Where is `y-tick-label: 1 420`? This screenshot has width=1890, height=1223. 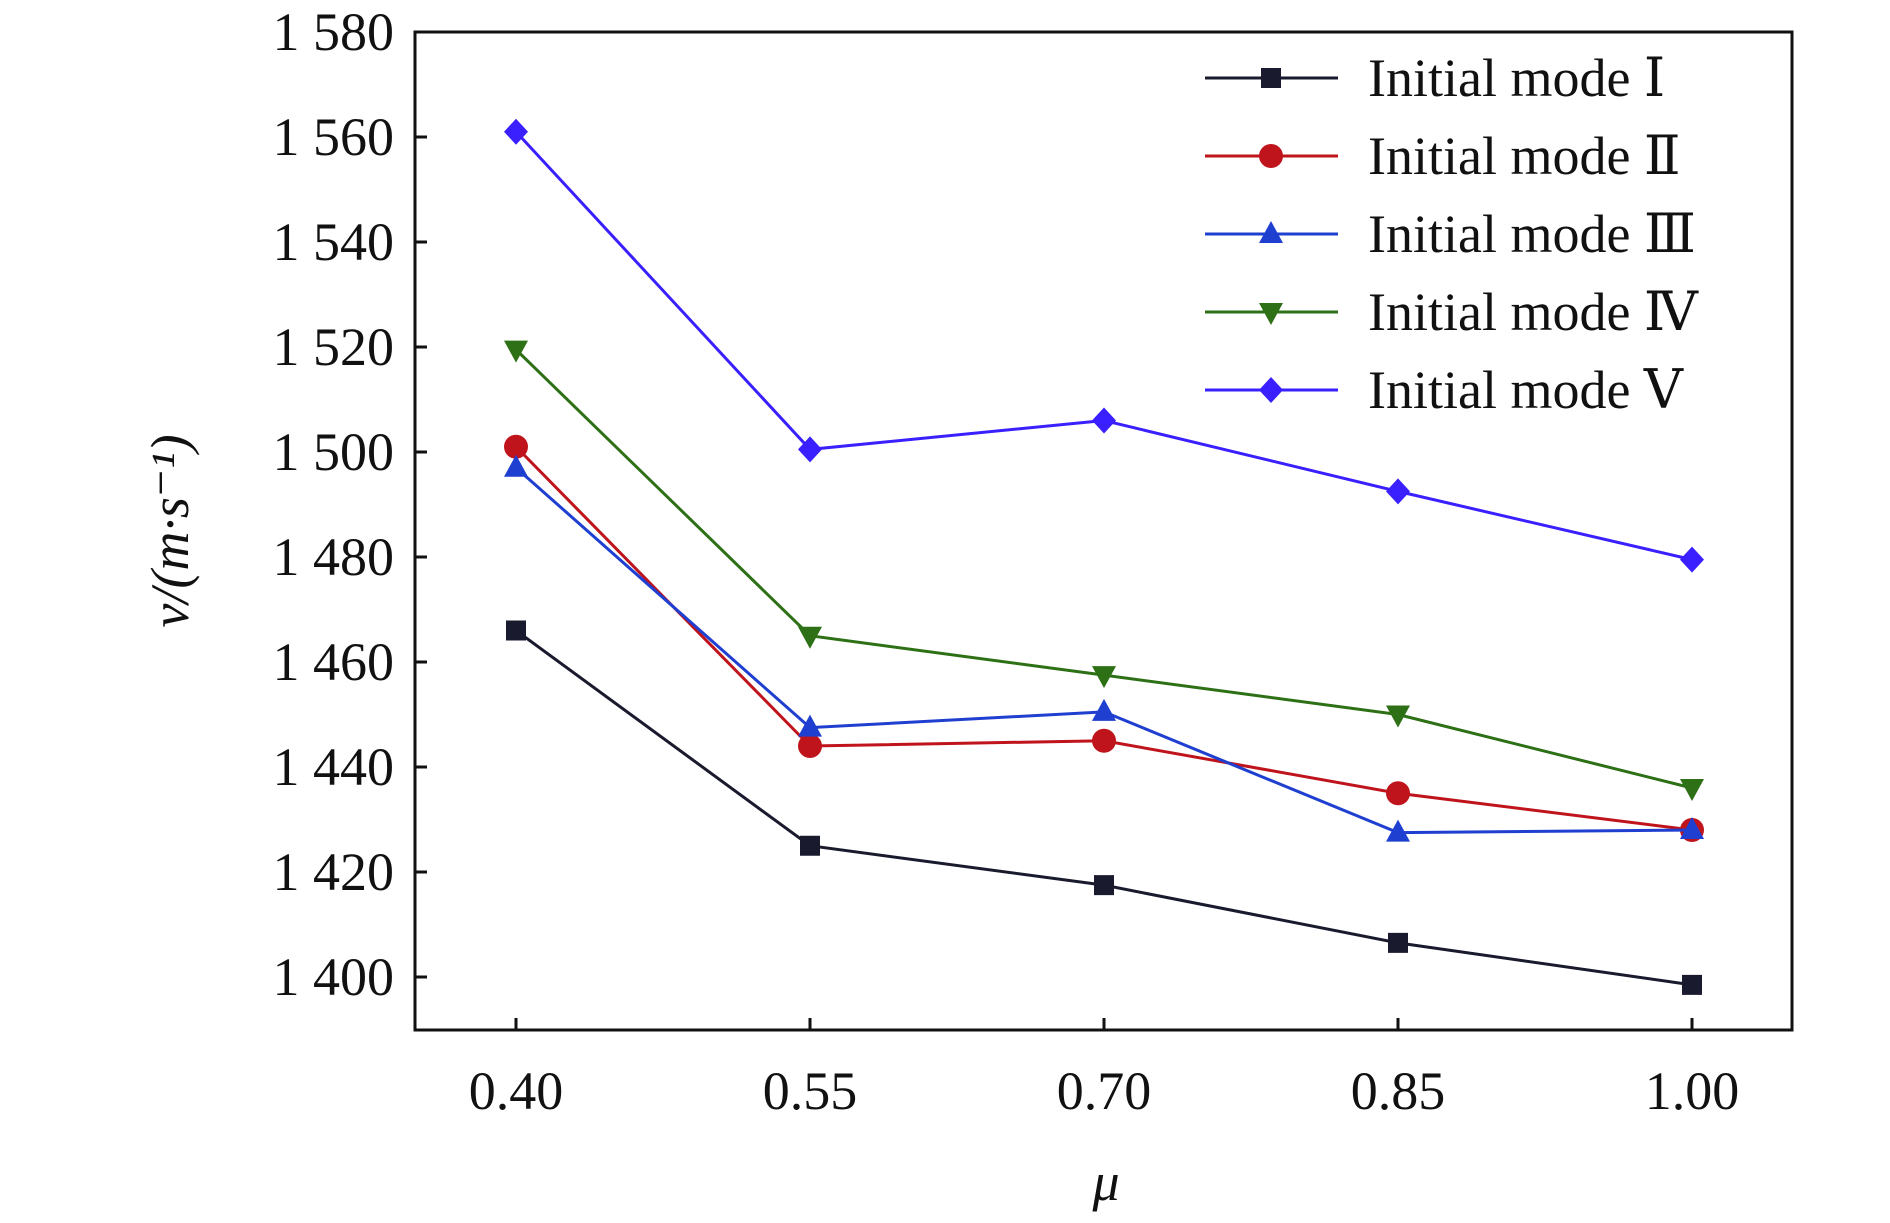 y-tick-label: 1 420 is located at coordinates (334, 872).